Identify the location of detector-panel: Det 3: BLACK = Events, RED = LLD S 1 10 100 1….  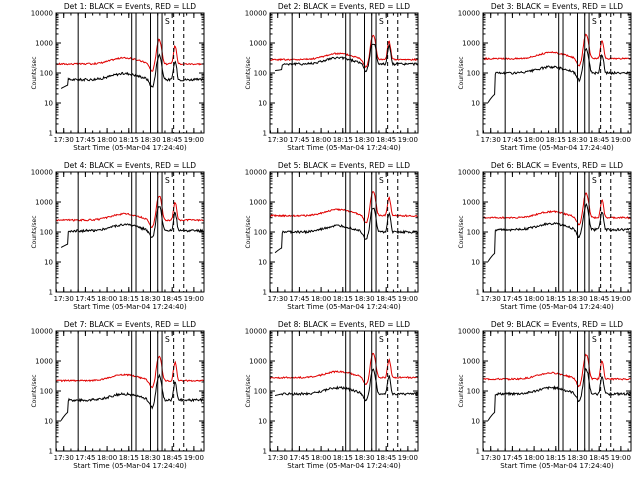
(545, 77).